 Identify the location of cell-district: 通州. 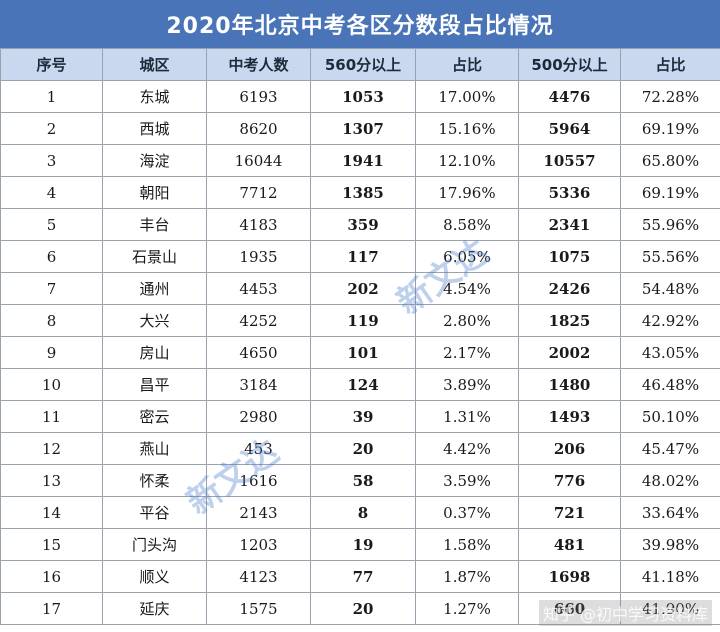
(154, 288).